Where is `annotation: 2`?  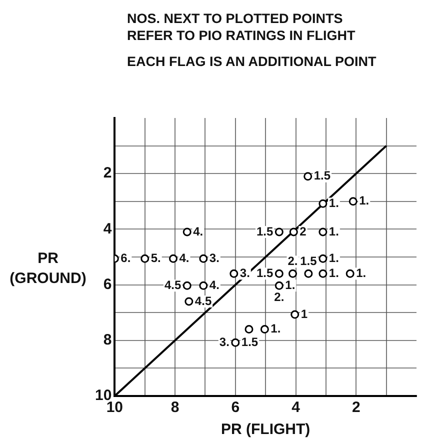 annotation: 2 is located at coordinates (303, 231).